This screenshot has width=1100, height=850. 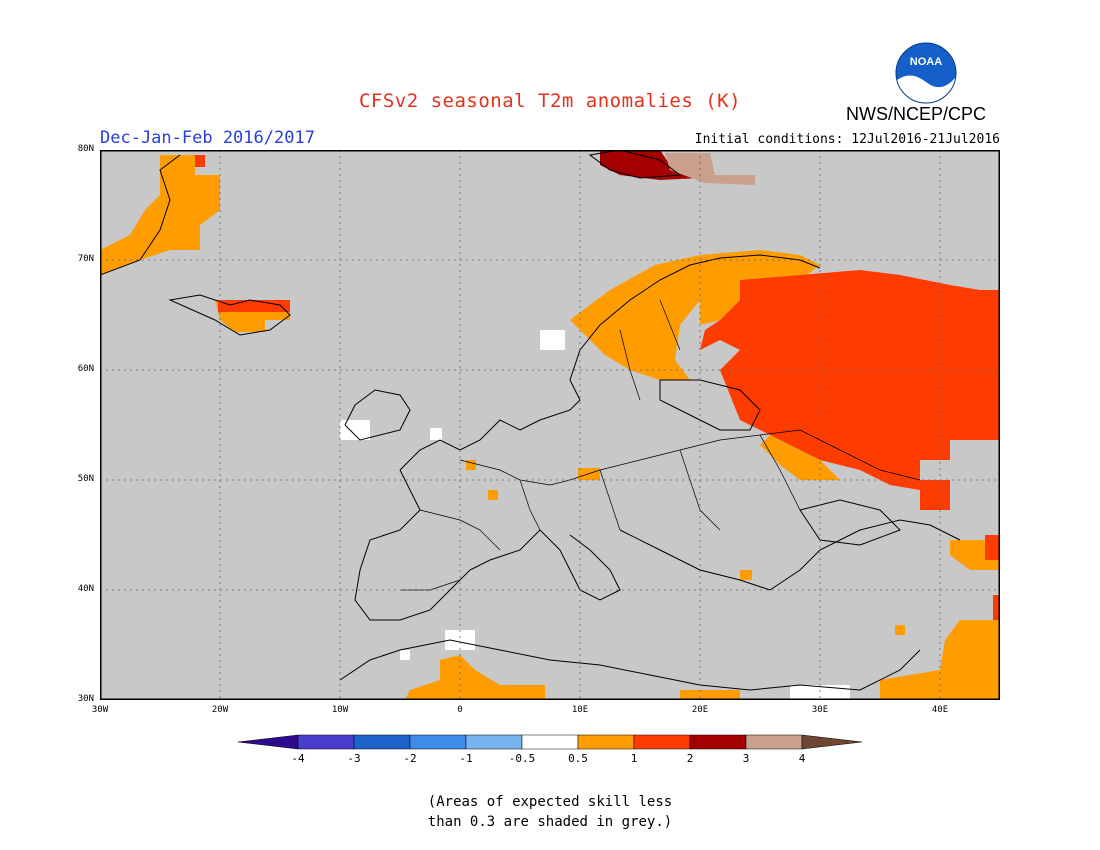 I want to click on lat-label-80n: 80N, so click(x=85, y=149).